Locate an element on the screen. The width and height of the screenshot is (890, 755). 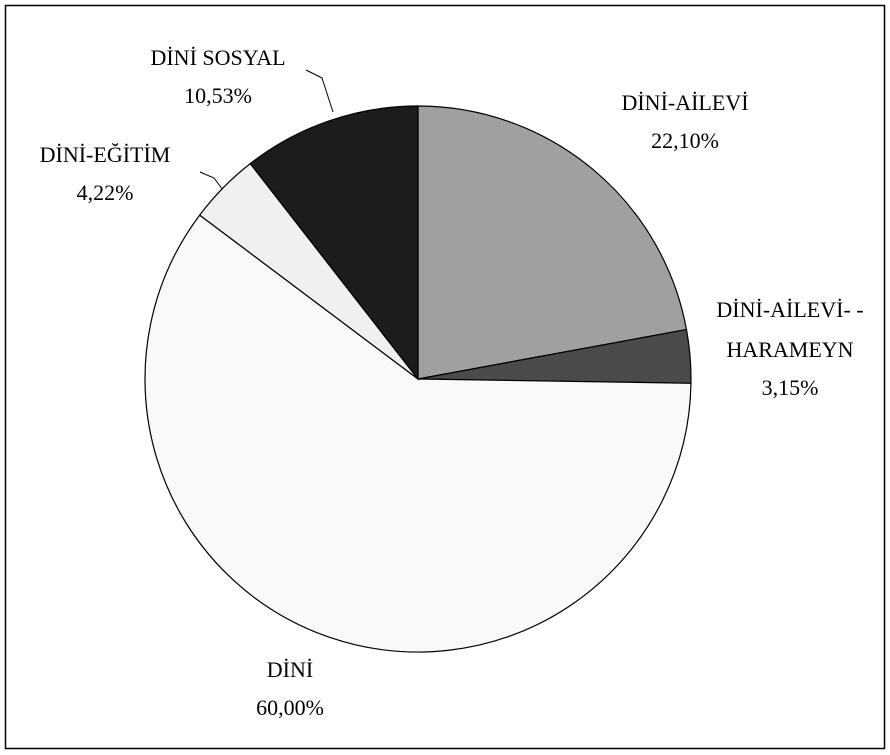
slice-label: DİNİ-EĞİTİM is located at coordinates (105, 154).